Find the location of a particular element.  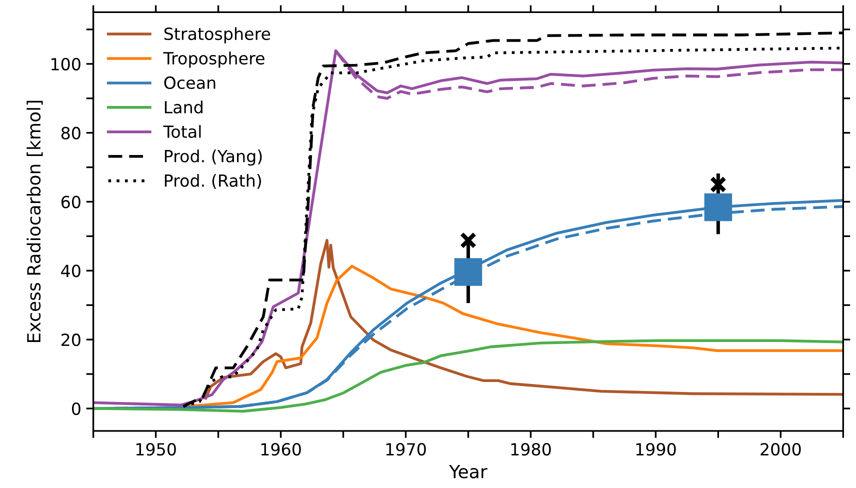

x-tick-label: 1960 is located at coordinates (281, 449).